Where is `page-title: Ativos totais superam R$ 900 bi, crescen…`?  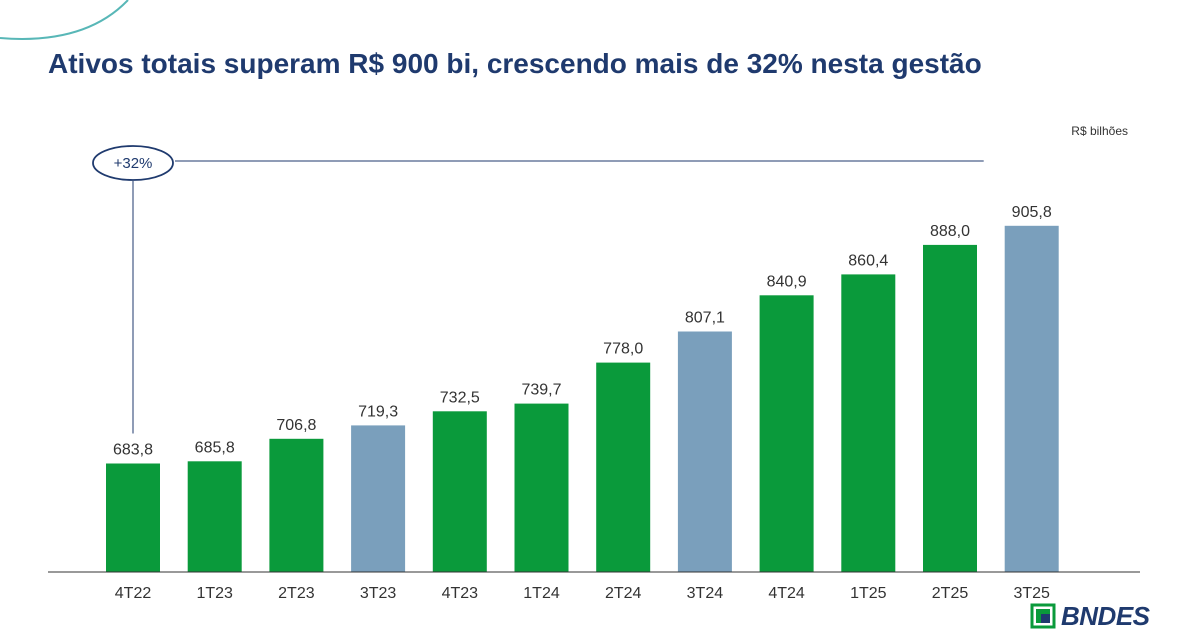 page-title: Ativos totais superam R$ 900 bi, crescen… is located at coordinates (515, 63).